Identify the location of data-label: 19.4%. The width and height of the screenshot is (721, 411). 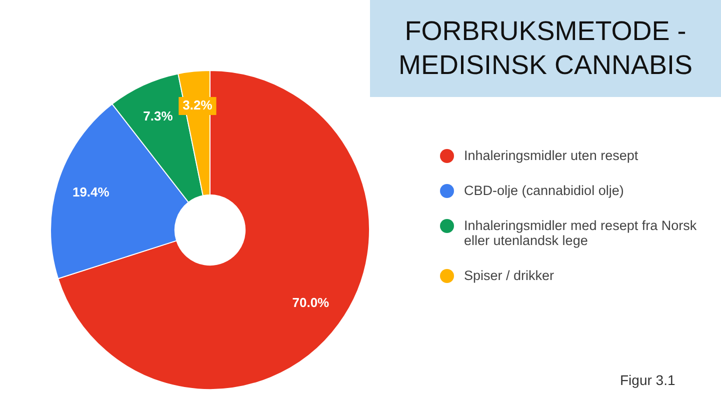
(91, 192).